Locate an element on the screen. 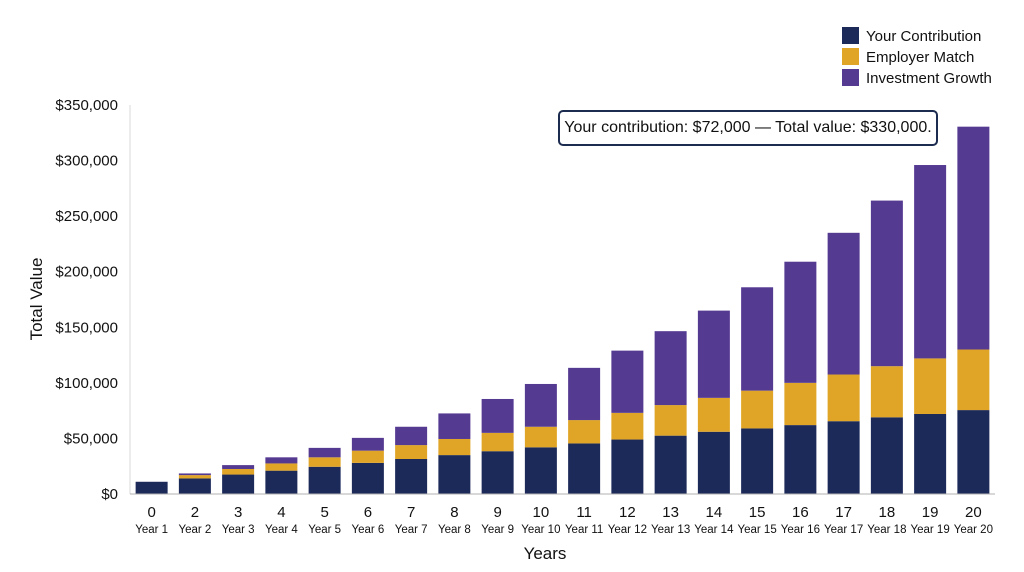  x-tick-label: Year 14 is located at coordinates (714, 530).